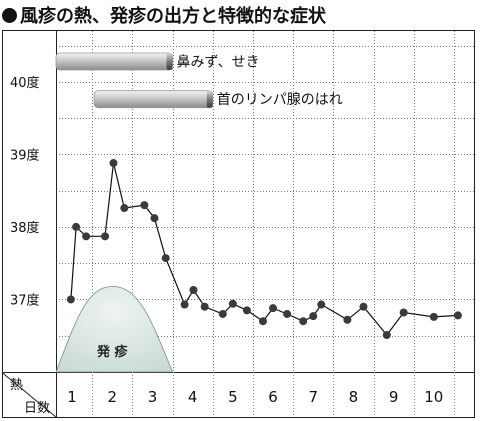 This screenshot has height=421, width=480. What do you see at coordinates (233, 397) in the screenshot?
I see `x-tick-label: 5` at bounding box center [233, 397].